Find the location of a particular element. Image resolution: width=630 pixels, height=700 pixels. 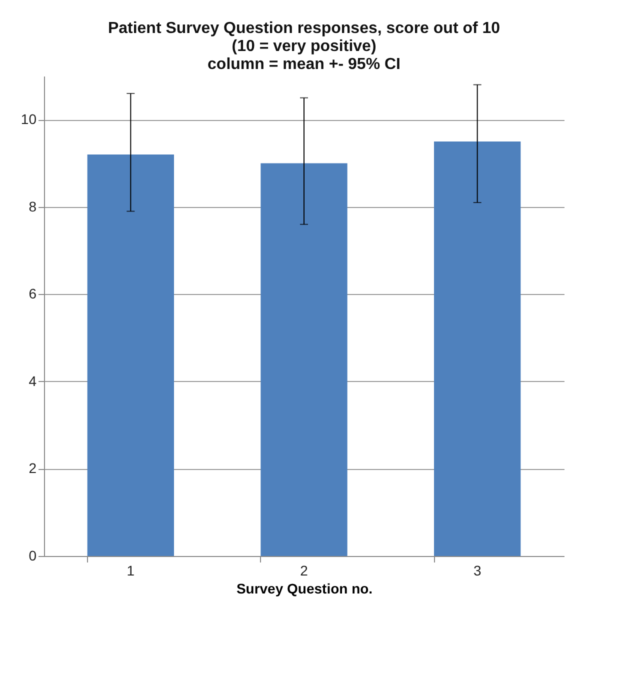

y-tick-label: 0 is located at coordinates (32, 556).